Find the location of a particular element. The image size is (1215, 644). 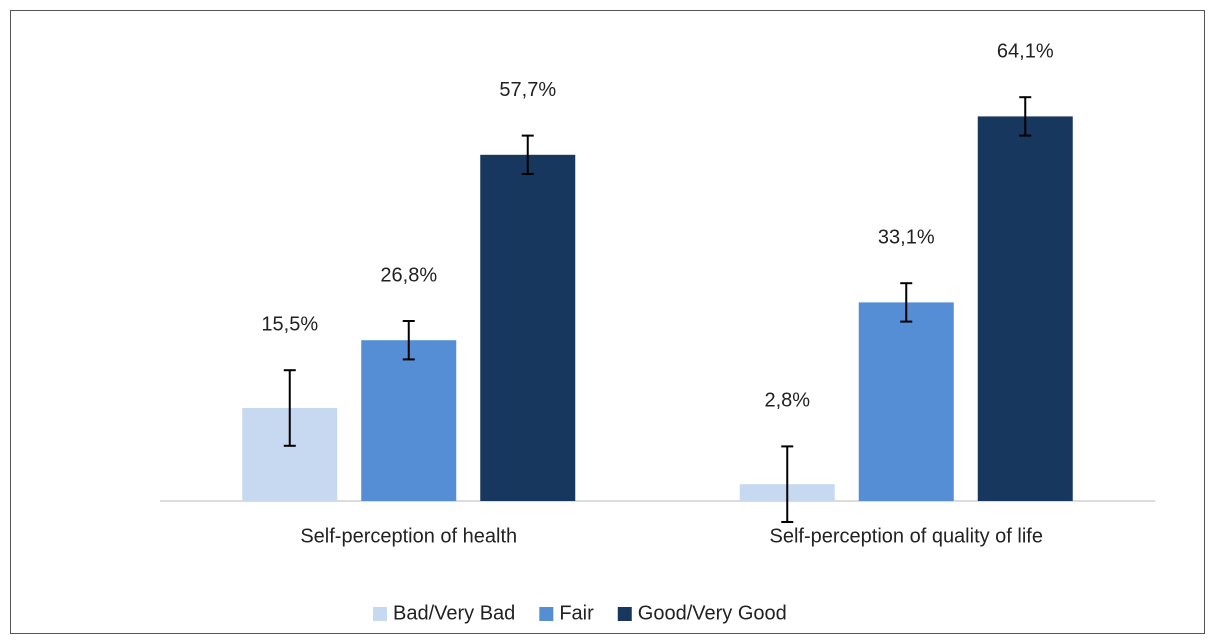

data-label: 15,5% is located at coordinates (289, 324).